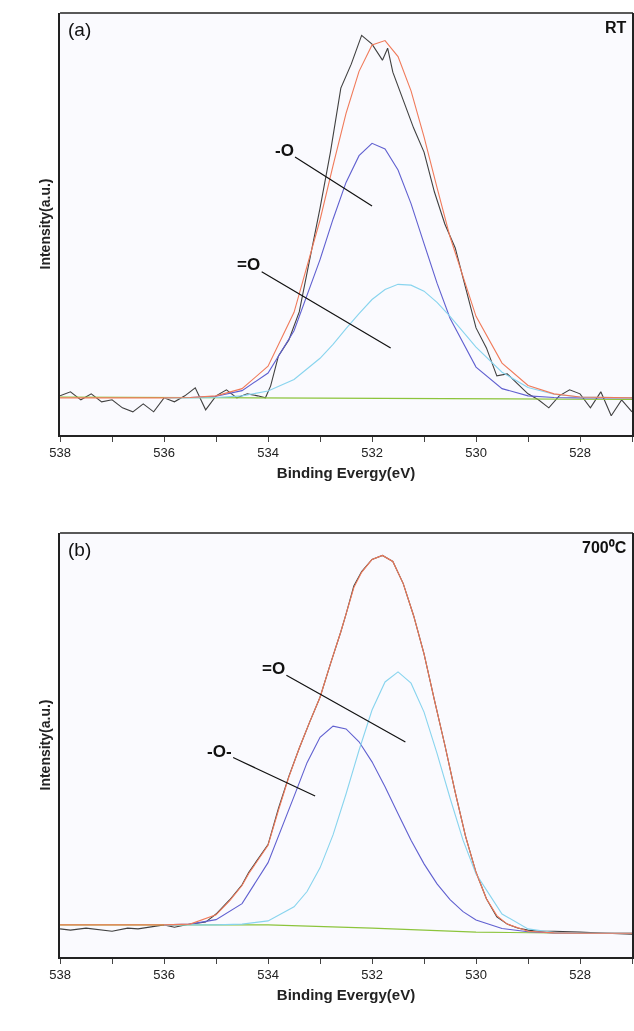 This screenshot has width=634, height=1031. What do you see at coordinates (284, 150) in the screenshot?
I see `annotation: -O` at bounding box center [284, 150].